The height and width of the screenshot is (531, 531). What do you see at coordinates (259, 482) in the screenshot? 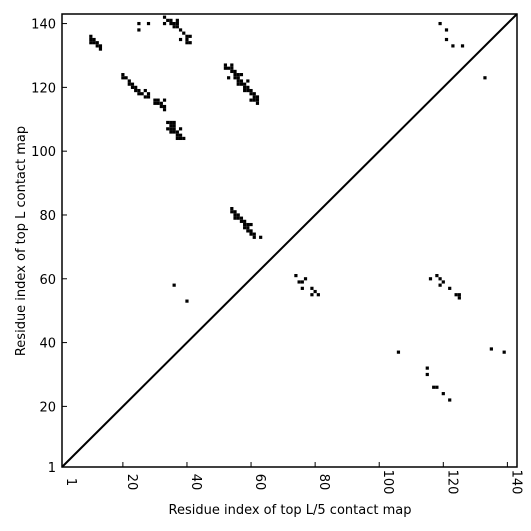
I see `x-tick-label: 60` at bounding box center [259, 482].